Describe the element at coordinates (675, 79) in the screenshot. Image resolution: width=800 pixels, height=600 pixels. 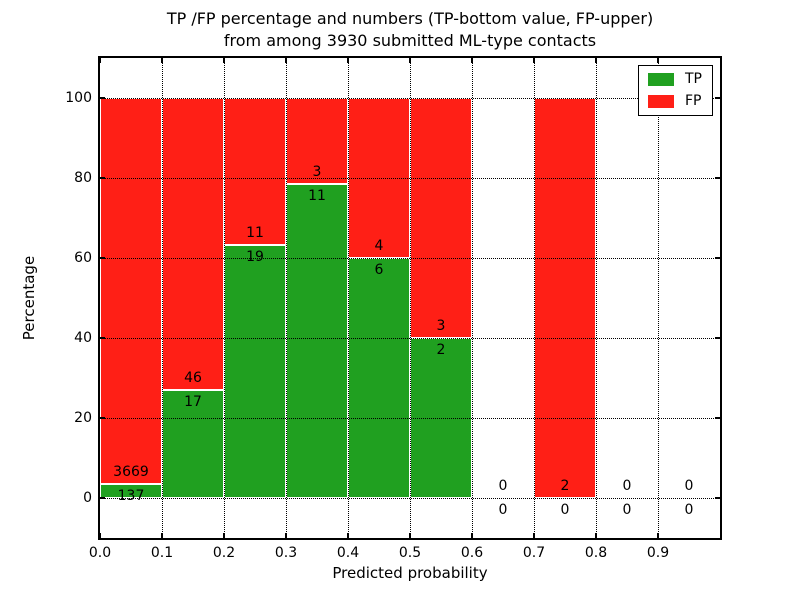
I see `legend-entry-tp: TP` at that location.